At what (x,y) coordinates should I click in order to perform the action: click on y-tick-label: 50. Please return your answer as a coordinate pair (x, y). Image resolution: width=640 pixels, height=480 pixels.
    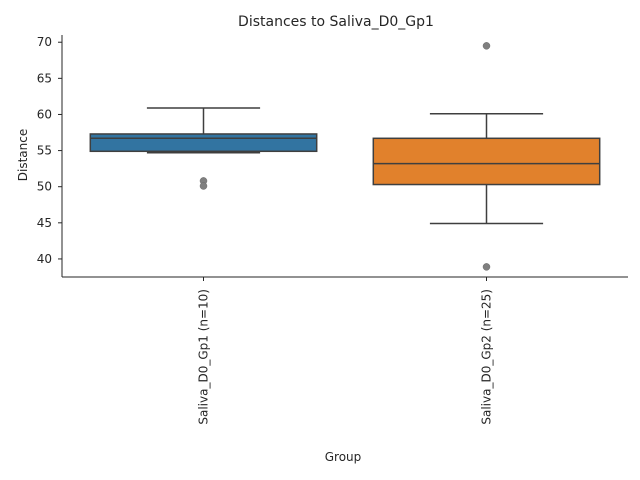
    Looking at the image, I should click on (44, 187).